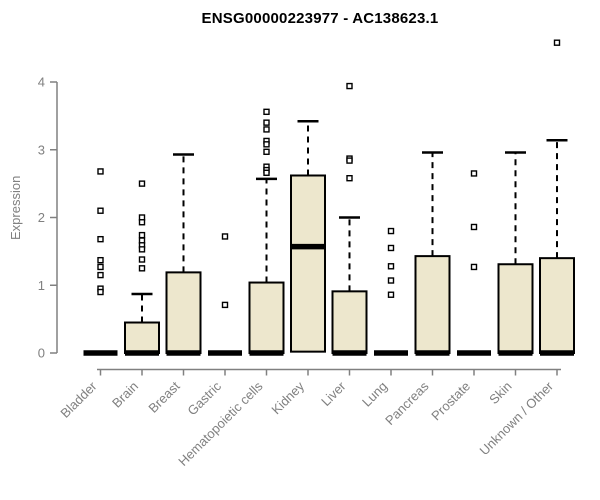 Image resolution: width=600 pixels, height=500 pixels. I want to click on box-group-lung, so click(391, 291).